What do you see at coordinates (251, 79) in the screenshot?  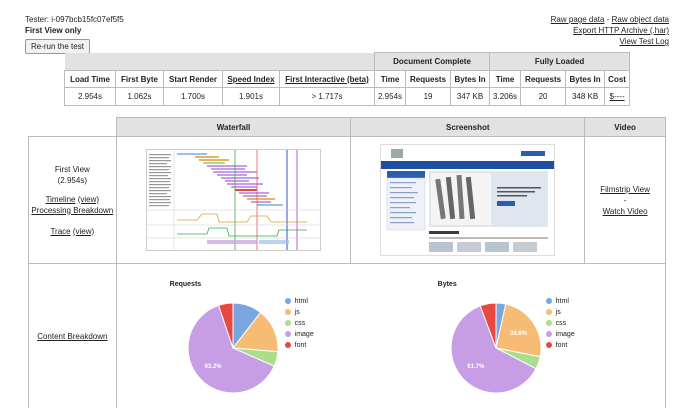 I see `col-speed-index: Speed Index` at bounding box center [251, 79].